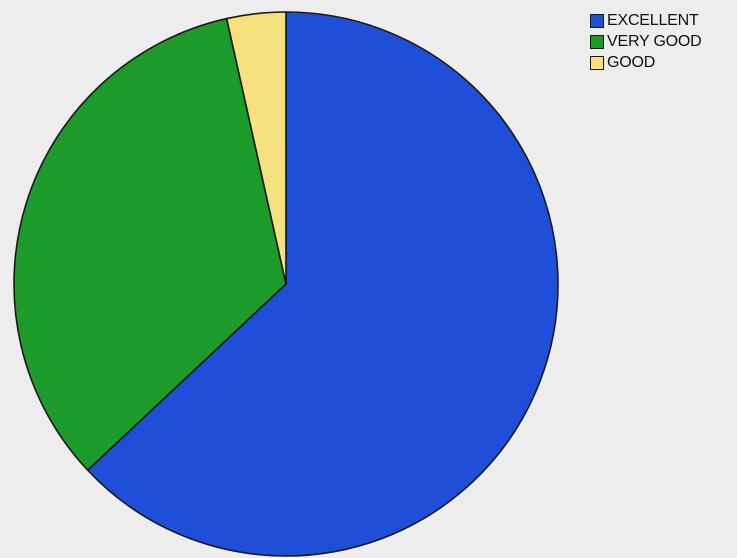 The width and height of the screenshot is (737, 558). I want to click on legend-swatch-very-good, so click(597, 41).